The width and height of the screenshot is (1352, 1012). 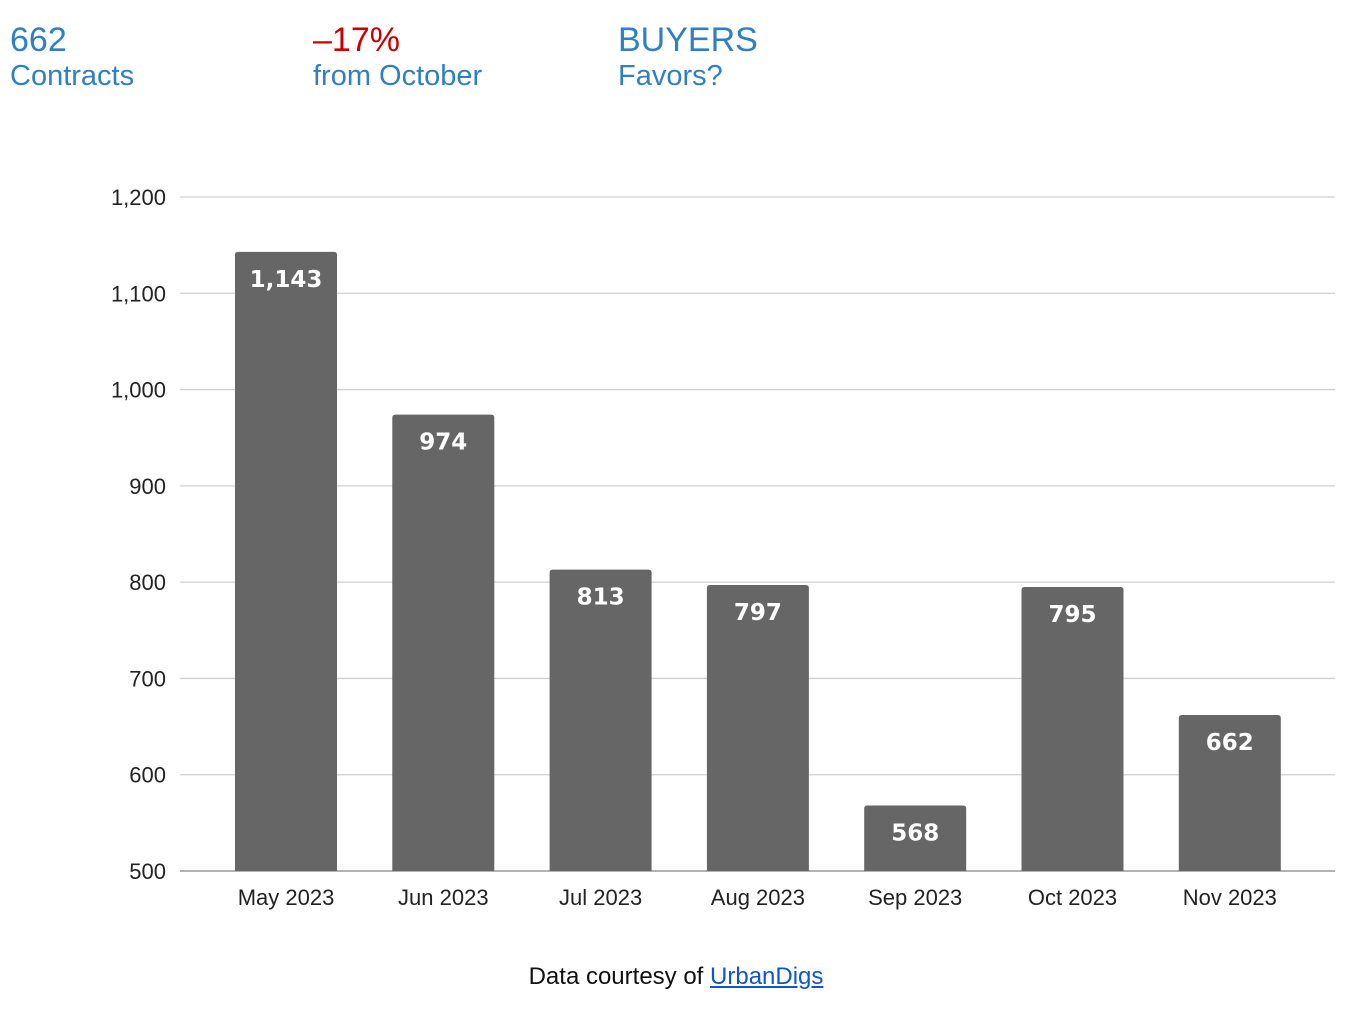 What do you see at coordinates (443, 897) in the screenshot?
I see `x-tick-label: Jun 2023` at bounding box center [443, 897].